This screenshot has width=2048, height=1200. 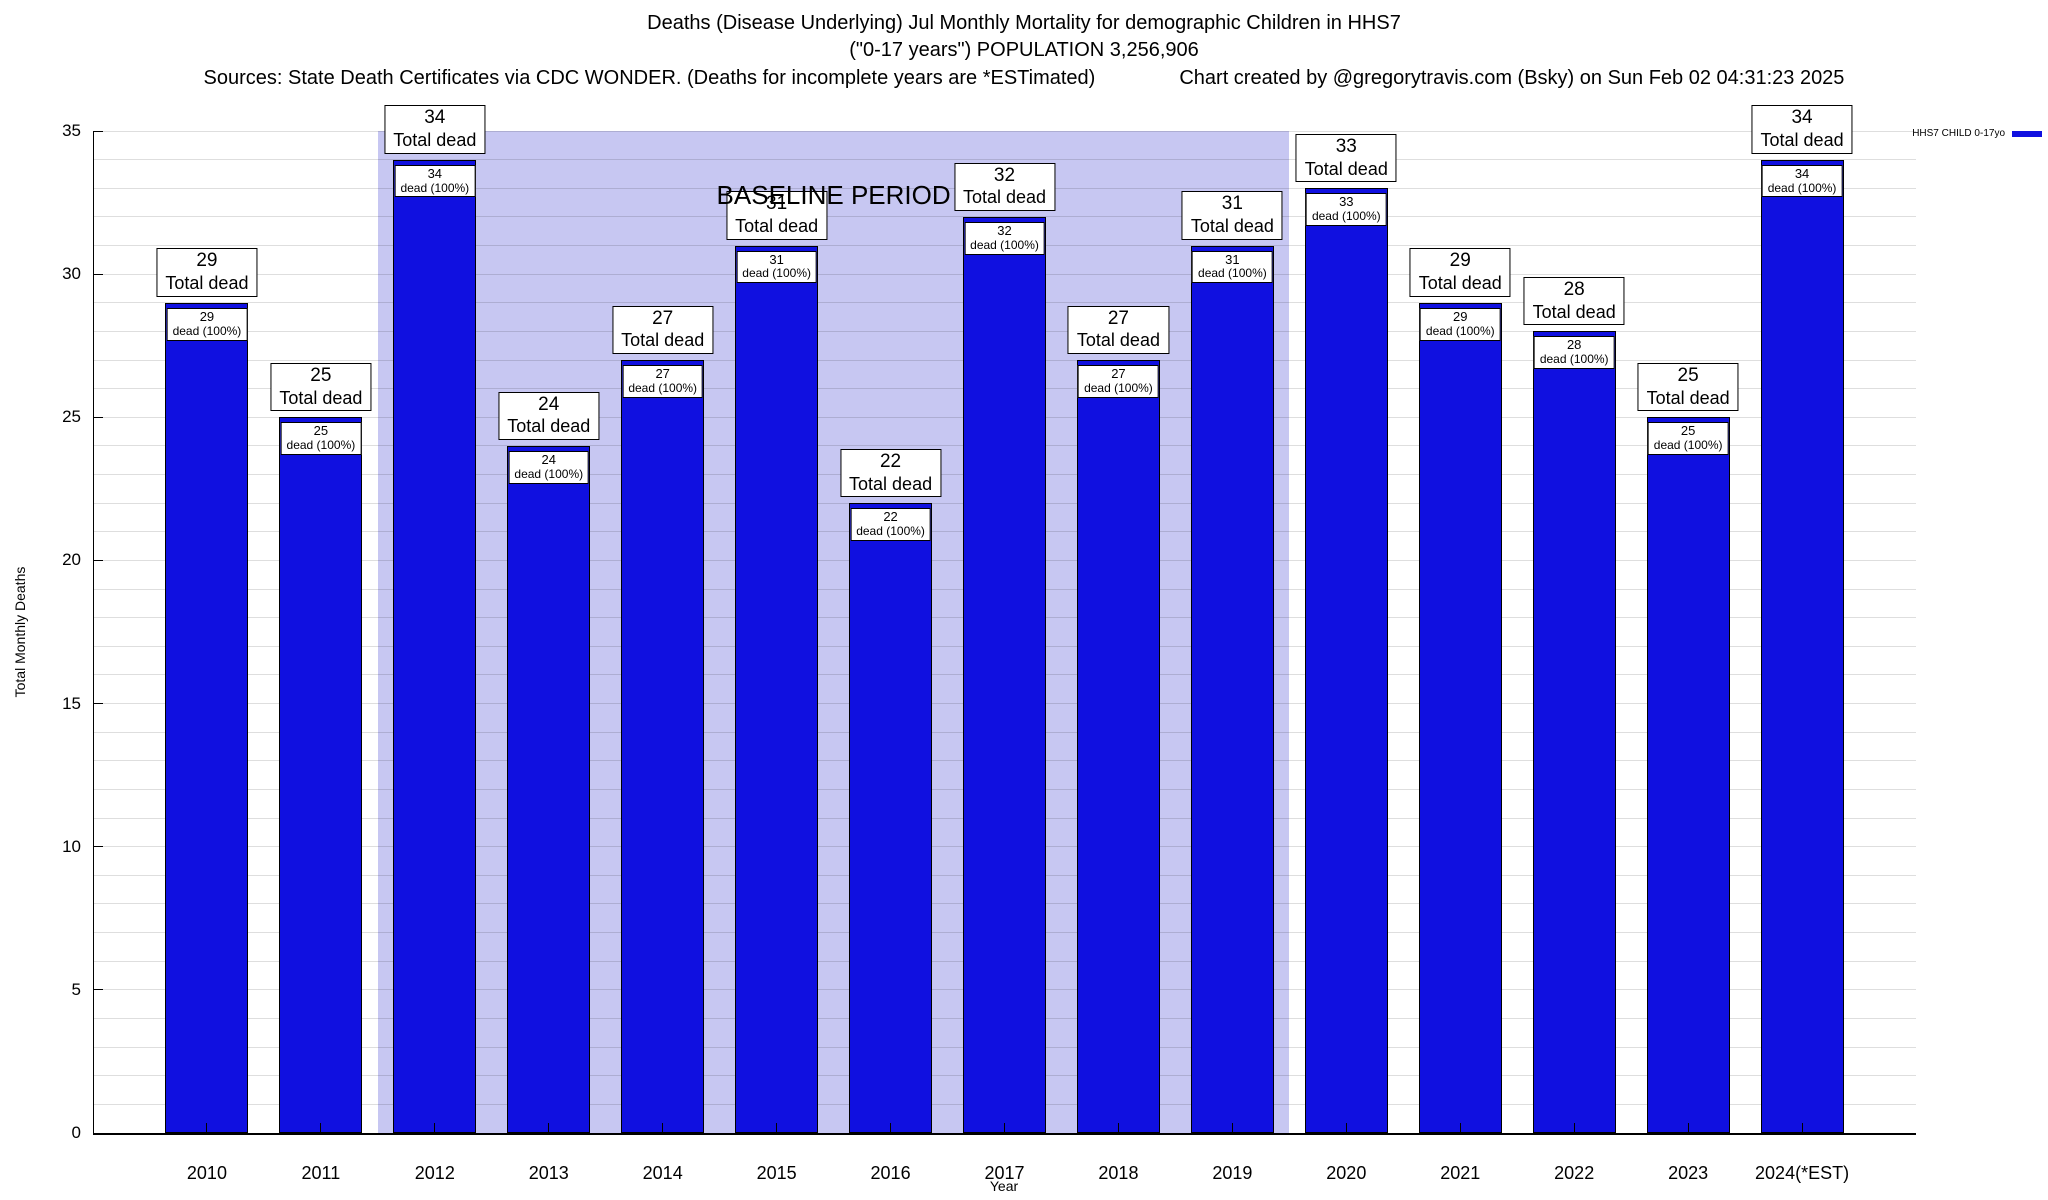 I want to click on x-axis-label: Year, so click(x=1004, y=1186).